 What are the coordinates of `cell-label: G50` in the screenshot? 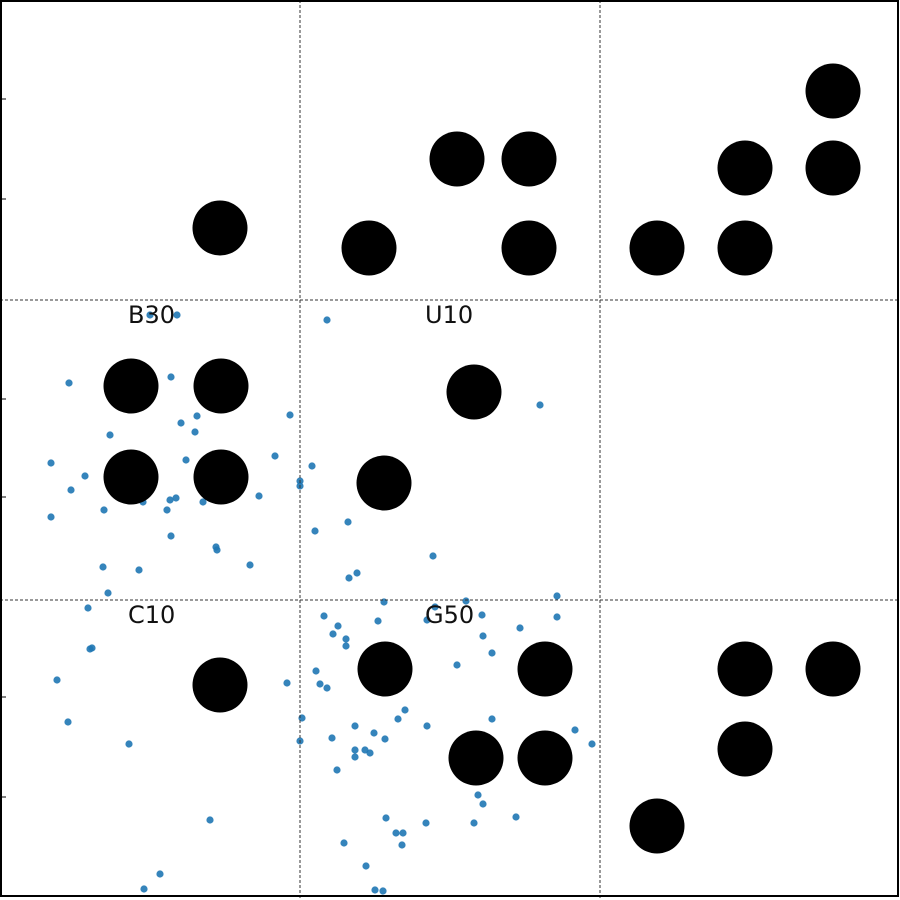 It's located at (449, 615).